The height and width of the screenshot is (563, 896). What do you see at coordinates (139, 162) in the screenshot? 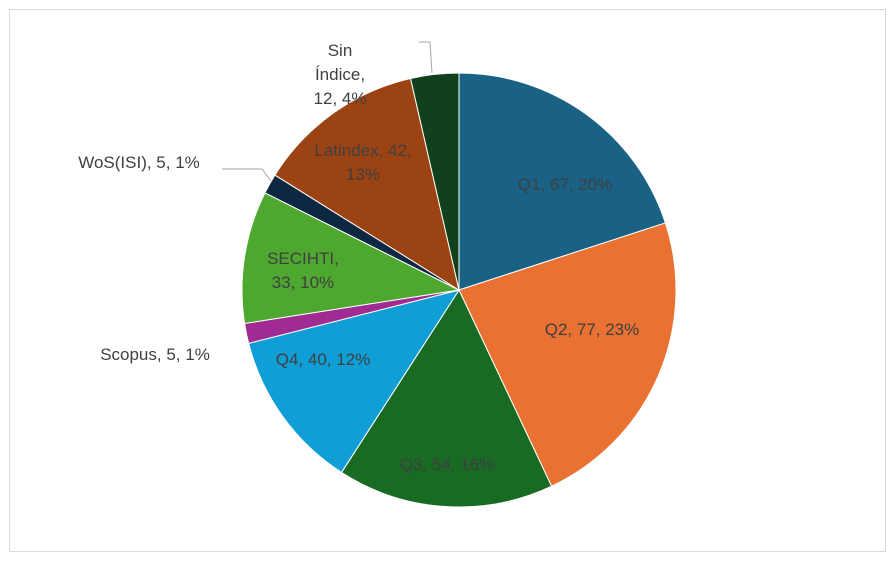
I see `data-label: WoS(ISI), 5, 1%` at bounding box center [139, 162].